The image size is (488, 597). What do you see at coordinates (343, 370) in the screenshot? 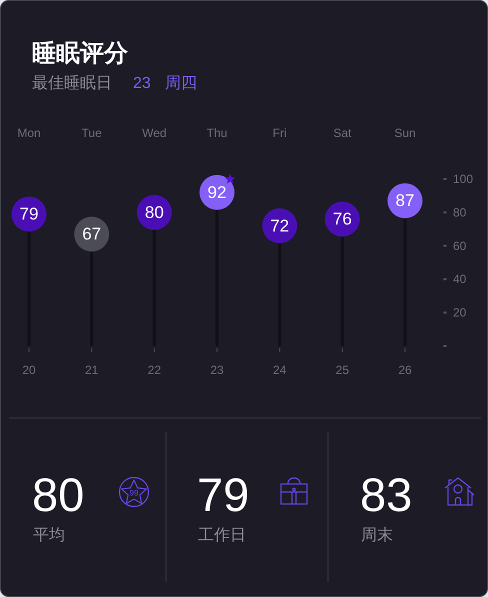
I see `x2-tick-label: 25` at bounding box center [343, 370].